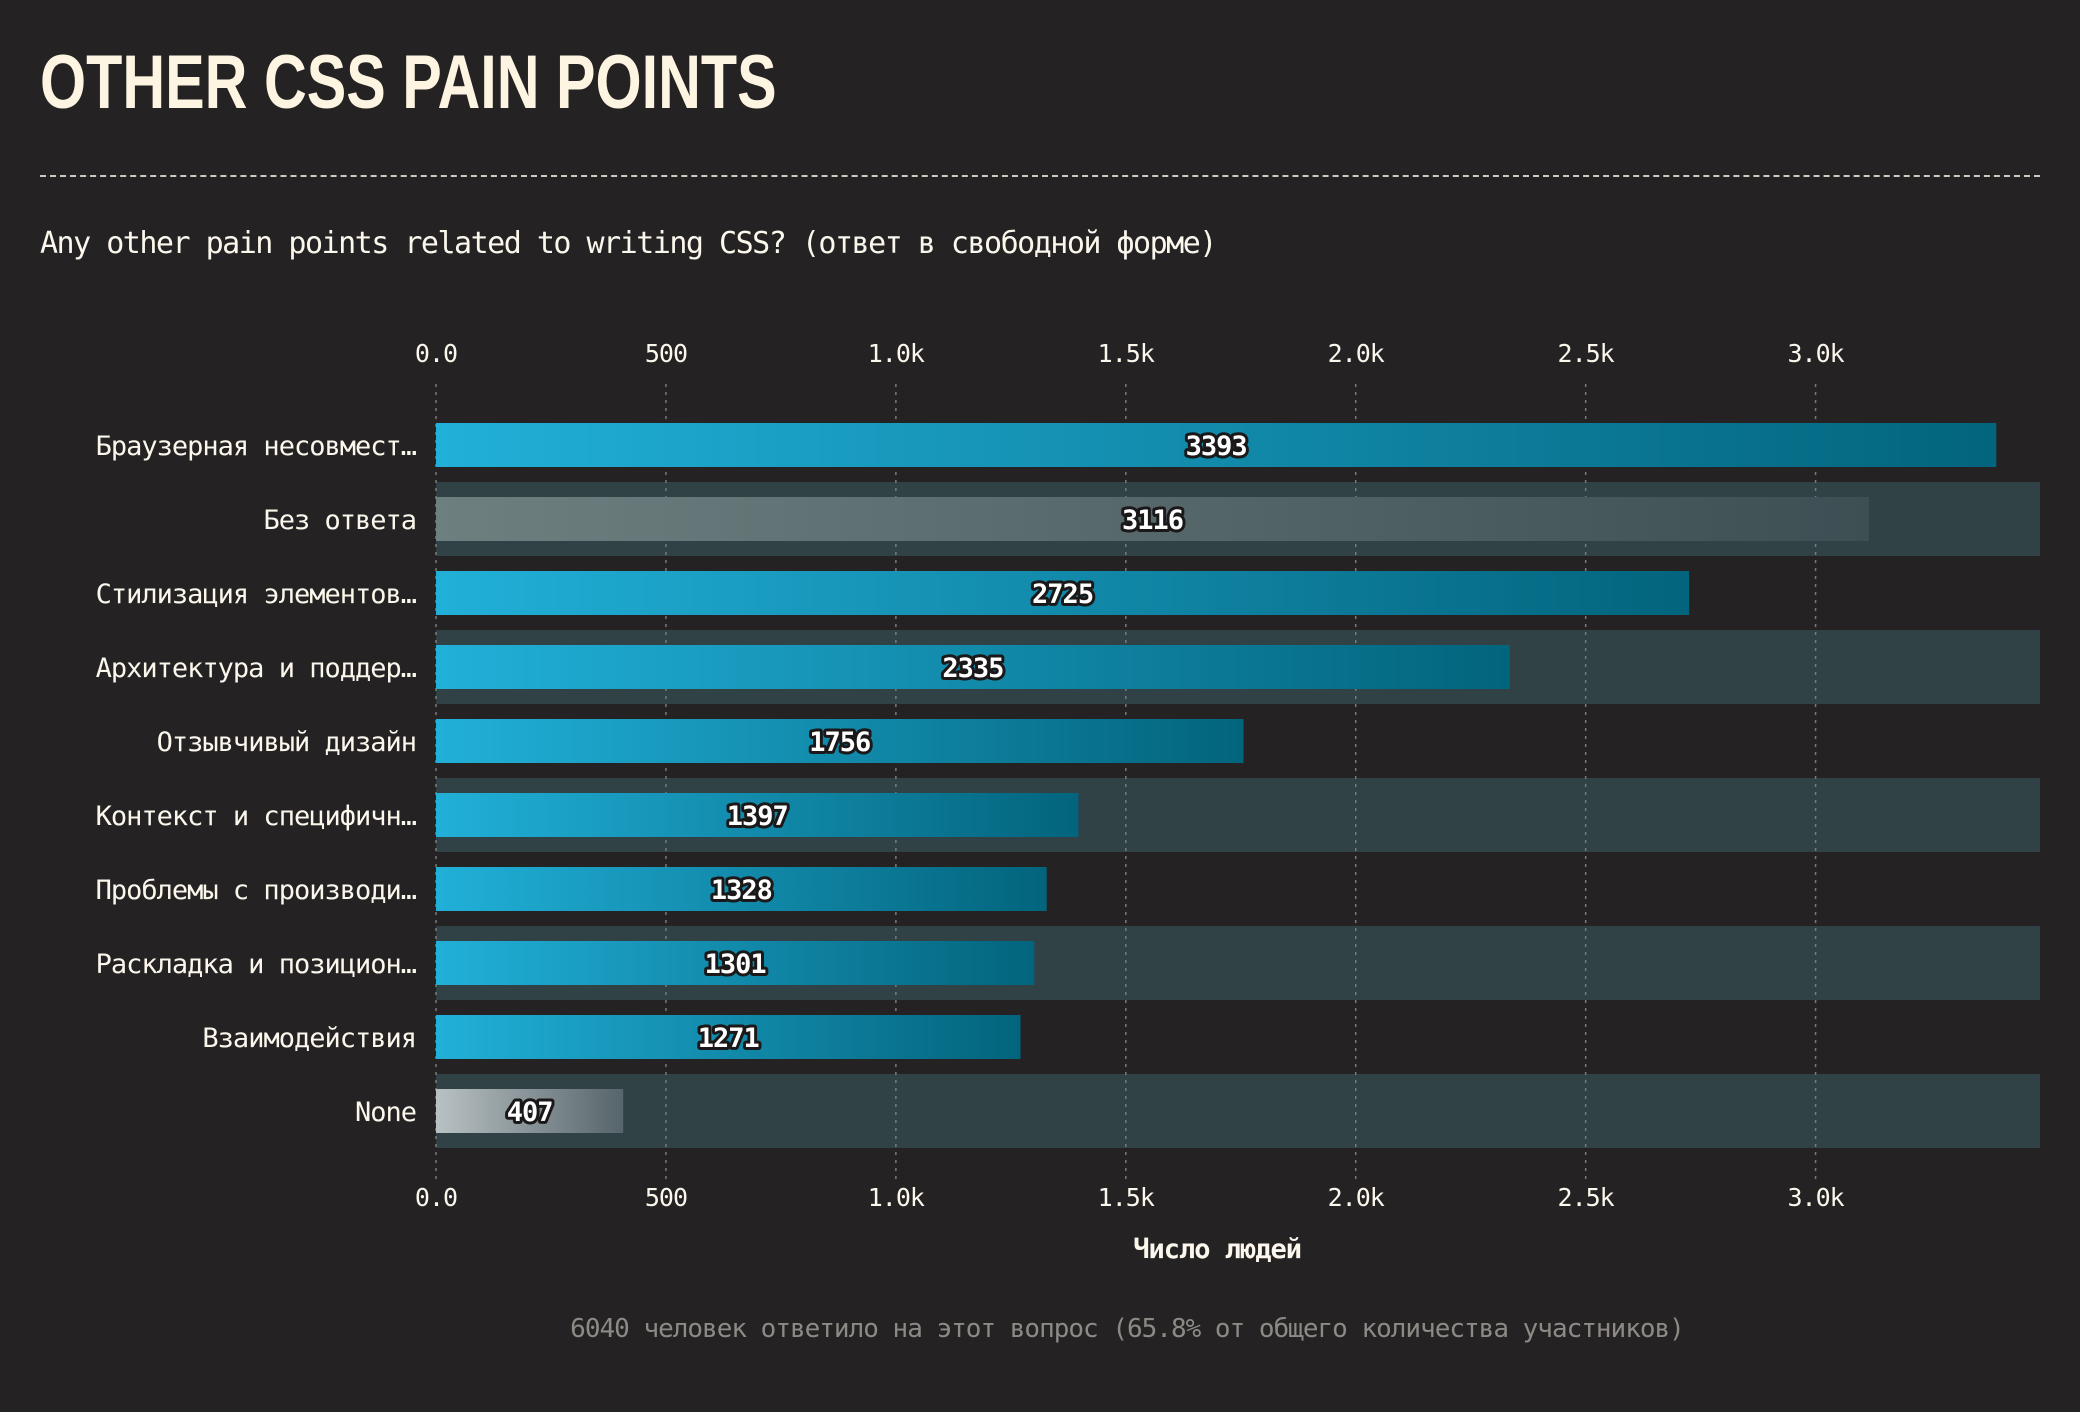 This screenshot has height=1412, width=2080. Describe the element at coordinates (1217, 1249) in the screenshot. I see `x-axis-title: Число людей` at that location.